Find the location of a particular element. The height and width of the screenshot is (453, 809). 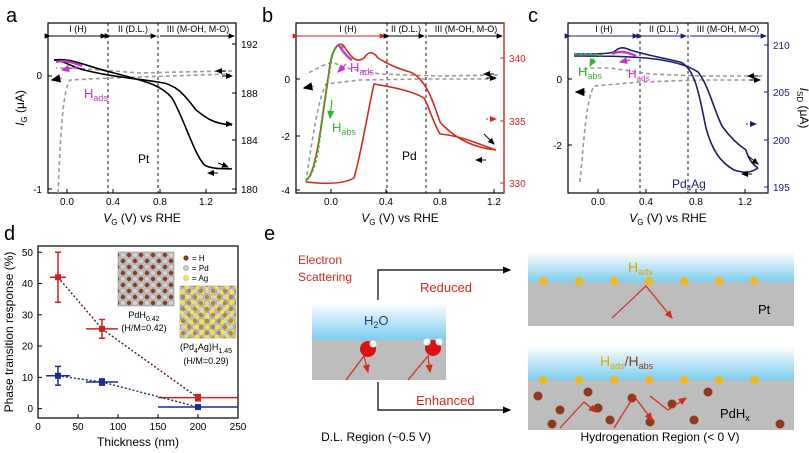

dl-region-caption: D.L. Region (~0.5 V) is located at coordinates (376, 437).